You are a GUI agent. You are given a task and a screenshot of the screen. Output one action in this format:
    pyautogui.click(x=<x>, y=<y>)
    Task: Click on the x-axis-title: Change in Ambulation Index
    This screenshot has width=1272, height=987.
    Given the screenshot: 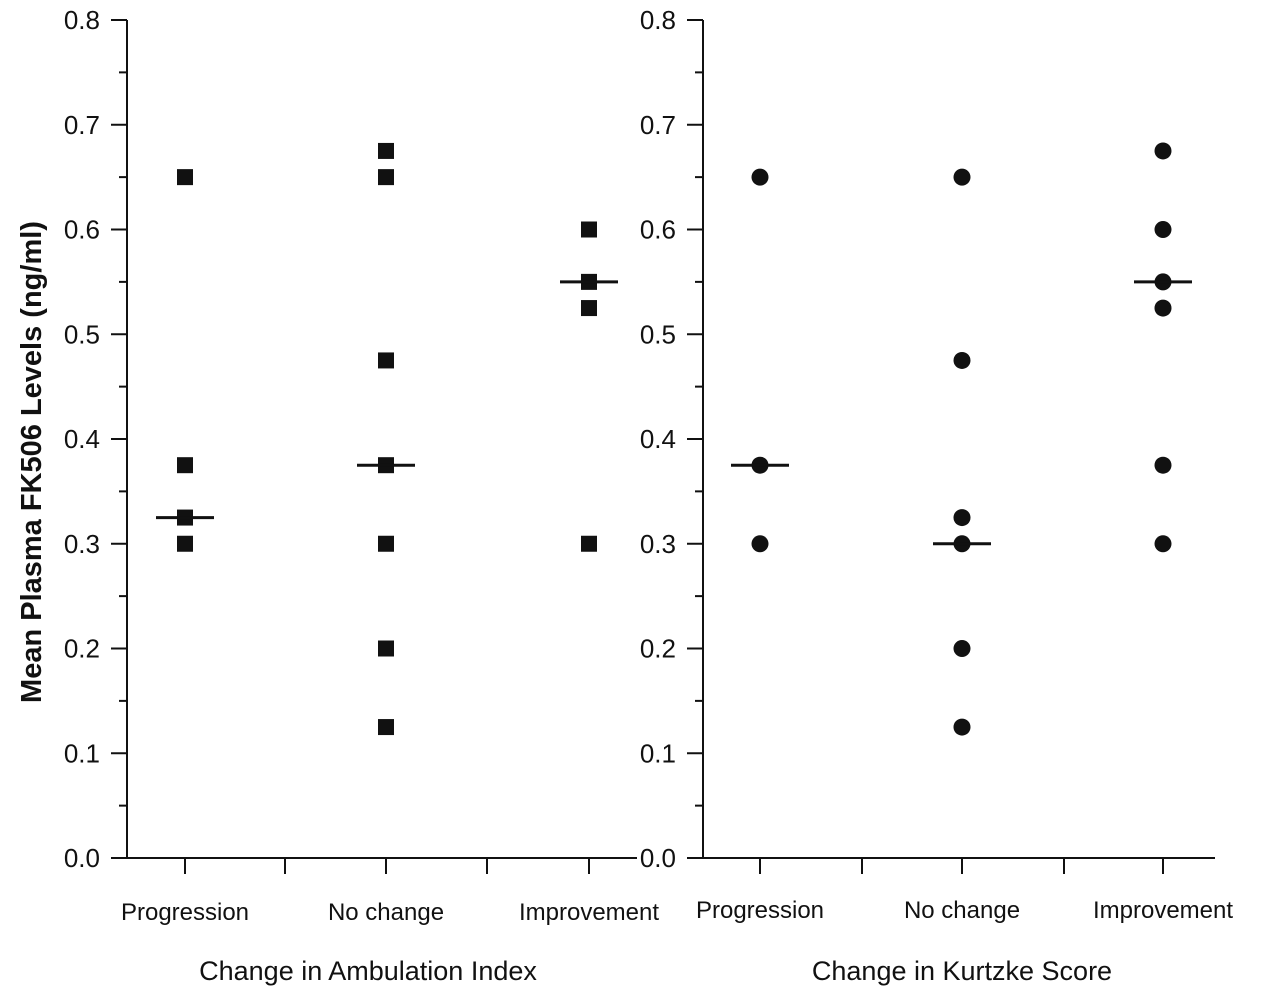 What is the action you would take?
    pyautogui.click(x=368, y=971)
    